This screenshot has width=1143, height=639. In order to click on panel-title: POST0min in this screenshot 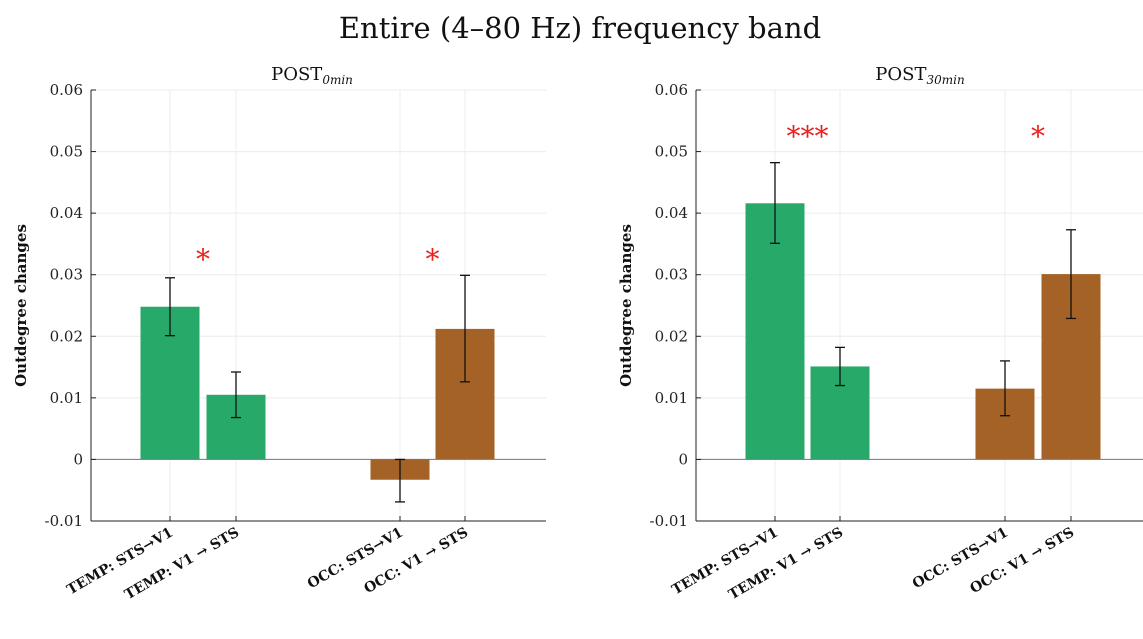, I will do `click(312, 75)`.